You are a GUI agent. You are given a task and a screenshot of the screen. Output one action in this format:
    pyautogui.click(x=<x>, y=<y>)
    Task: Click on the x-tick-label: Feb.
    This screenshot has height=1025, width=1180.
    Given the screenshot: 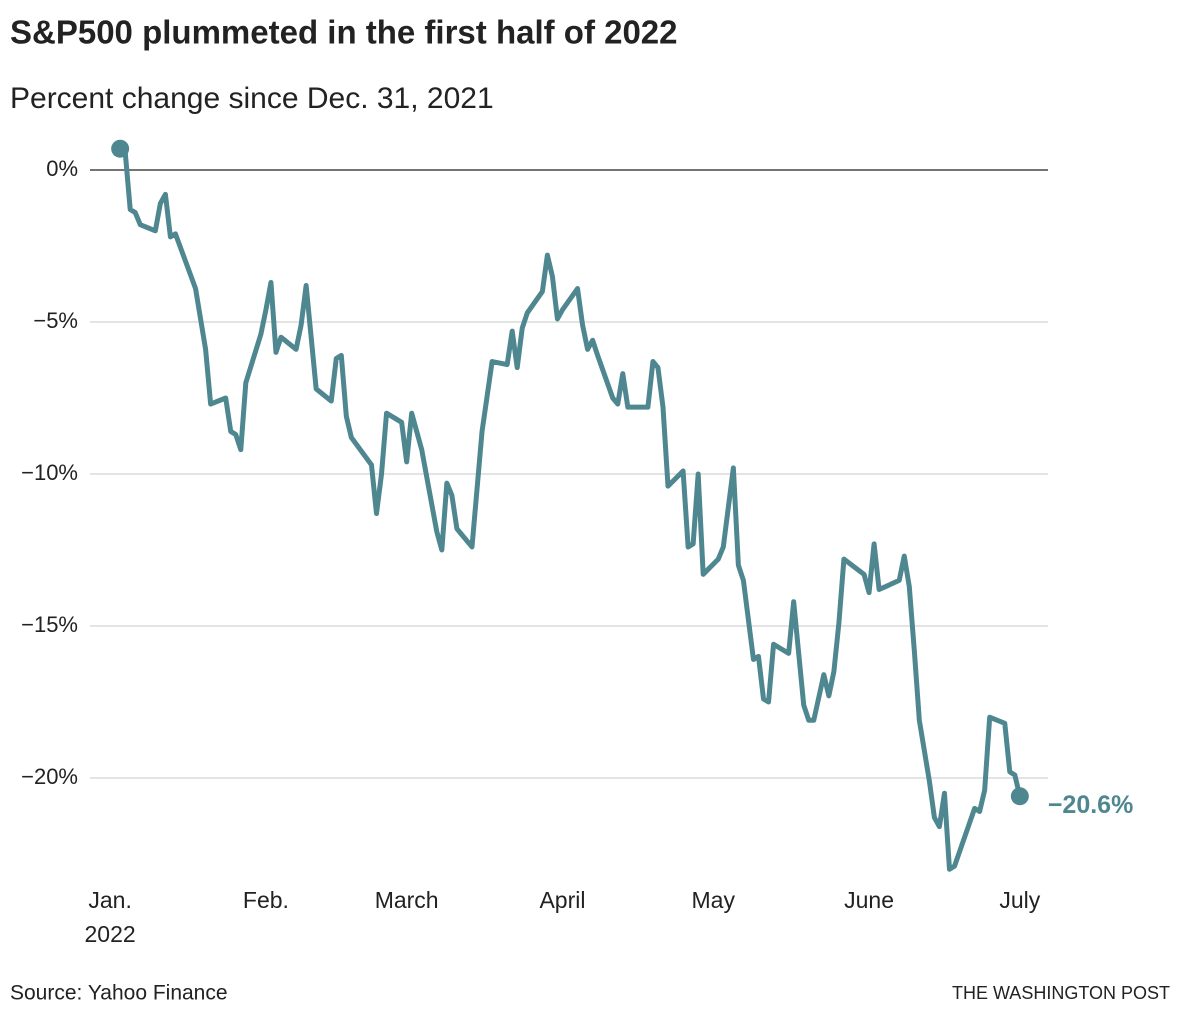 What is the action you would take?
    pyautogui.click(x=266, y=900)
    